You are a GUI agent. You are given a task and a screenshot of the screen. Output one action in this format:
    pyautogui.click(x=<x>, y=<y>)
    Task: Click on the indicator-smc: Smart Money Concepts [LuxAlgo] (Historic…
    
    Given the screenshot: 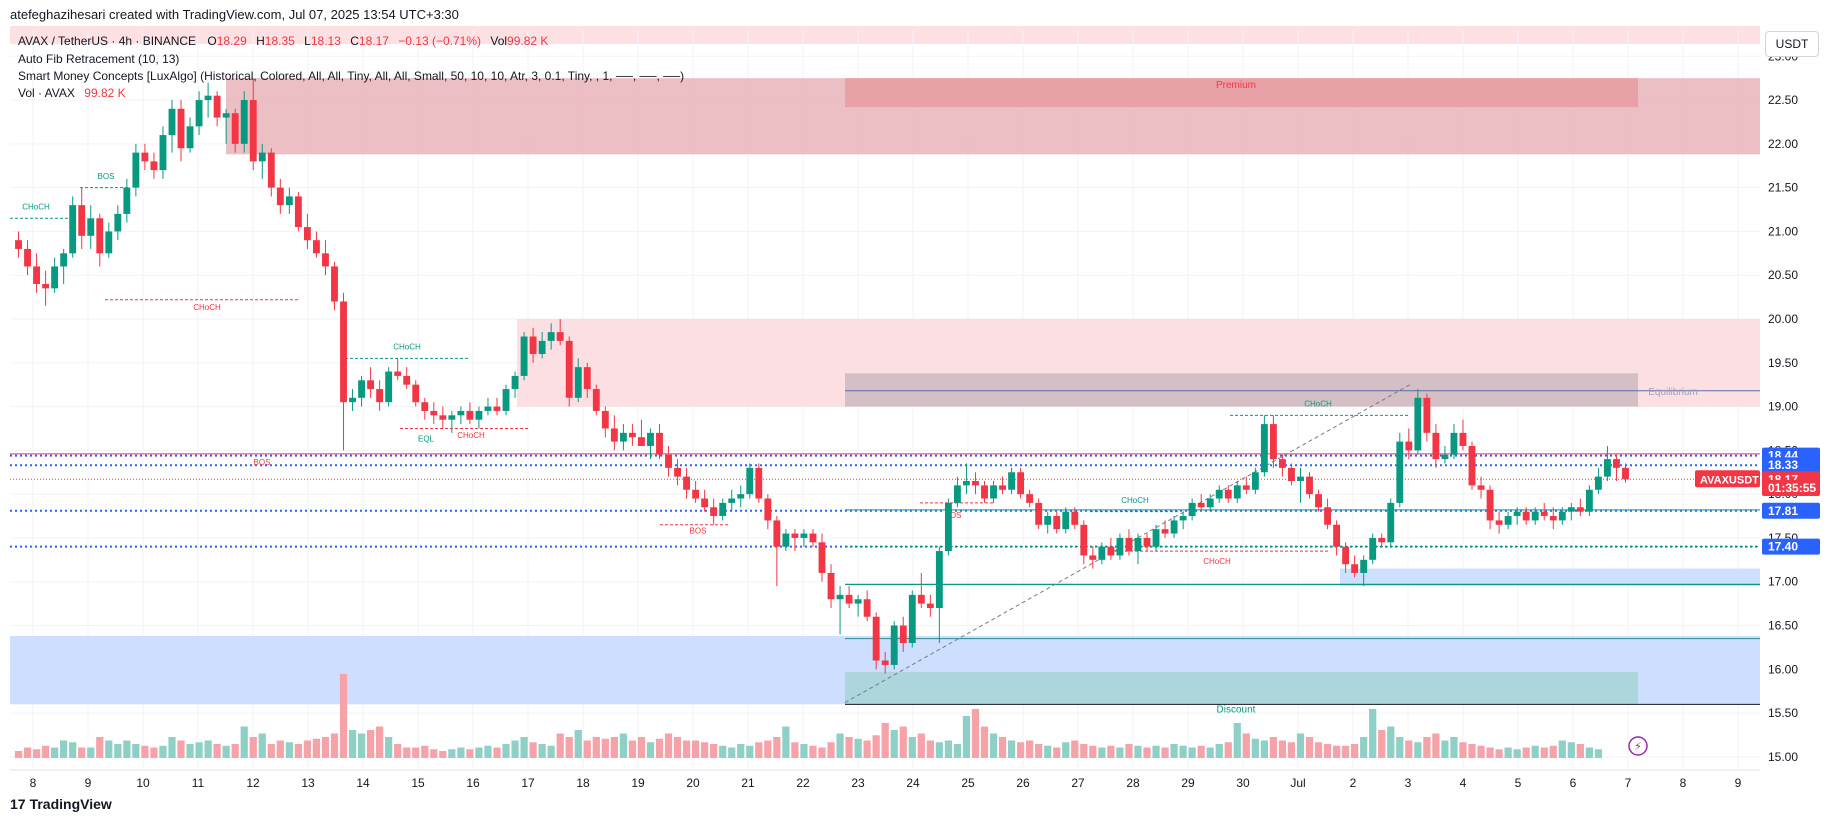 What is the action you would take?
    pyautogui.click(x=351, y=76)
    